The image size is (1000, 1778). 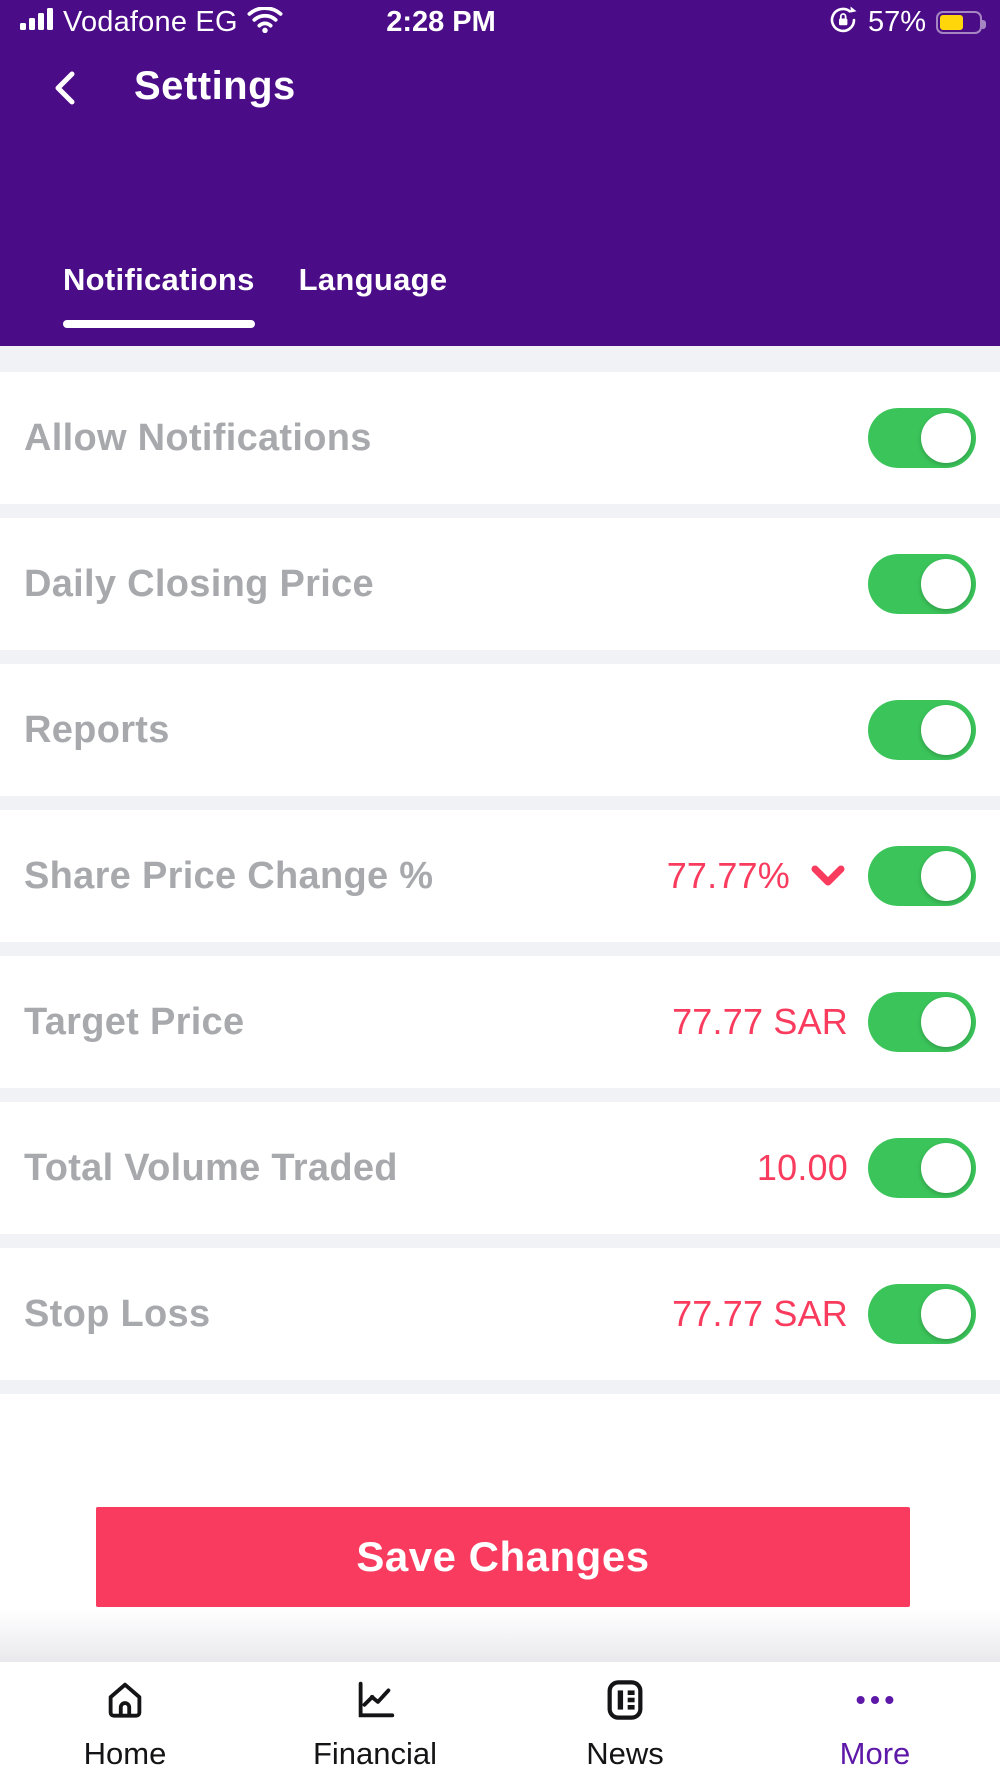 I want to click on home-icon, so click(x=125, y=1700).